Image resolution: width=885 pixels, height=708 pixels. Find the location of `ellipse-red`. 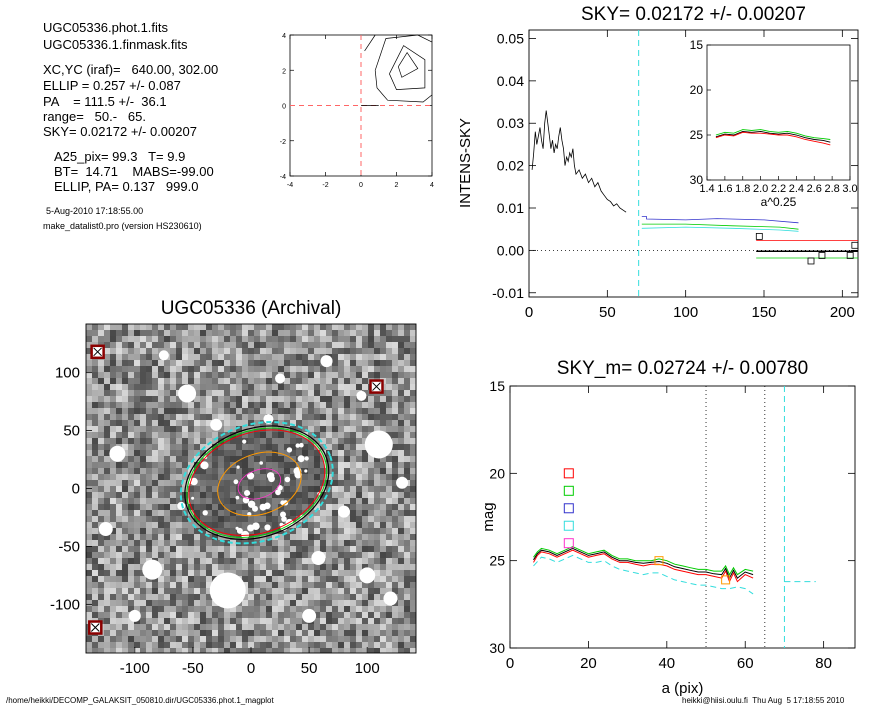

ellipse-red is located at coordinates (257, 482).